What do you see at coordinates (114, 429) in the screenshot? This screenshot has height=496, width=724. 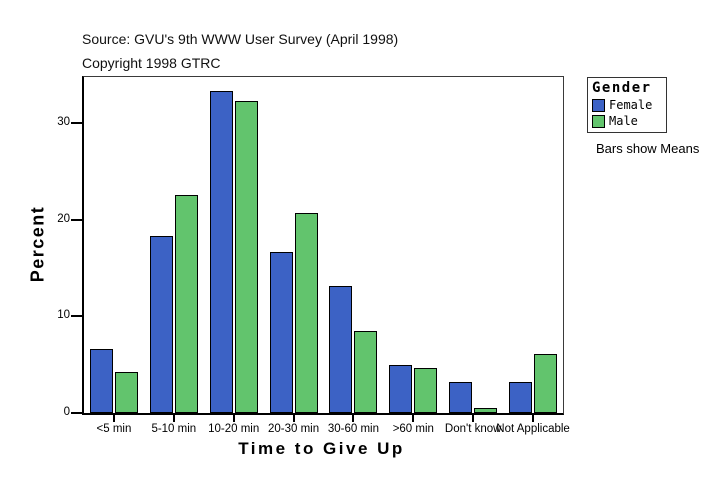 I see `x-axis-label-5-min: <5 min` at bounding box center [114, 429].